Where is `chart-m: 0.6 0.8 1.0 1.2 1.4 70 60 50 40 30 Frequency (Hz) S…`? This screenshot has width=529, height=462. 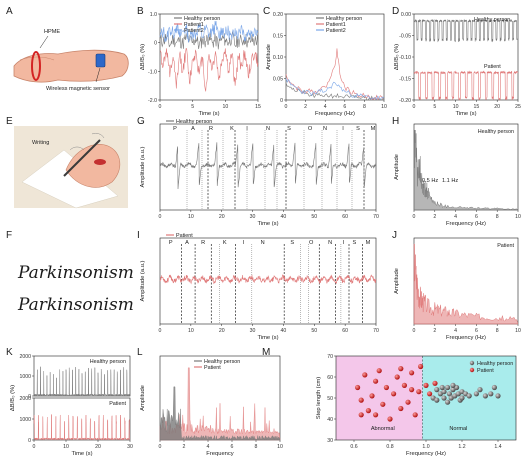 chart-m: 0.6 0.8 1.0 1.2 1.4 70 60 50 40 30 Frequency (Hz) S… is located at coordinates (416, 405).